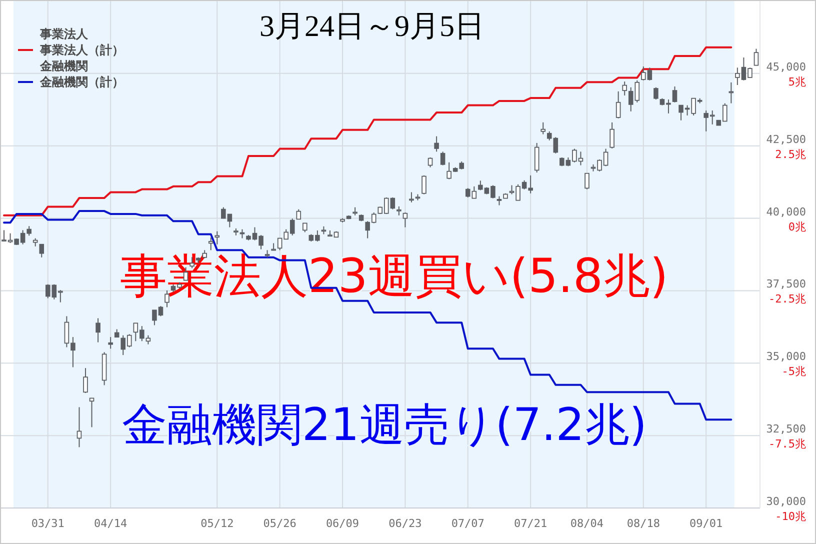 Image resolution: width=816 pixels, height=544 pixels. Describe the element at coordinates (587, 523) in the screenshot. I see `x-tick-label: 08/04` at that location.